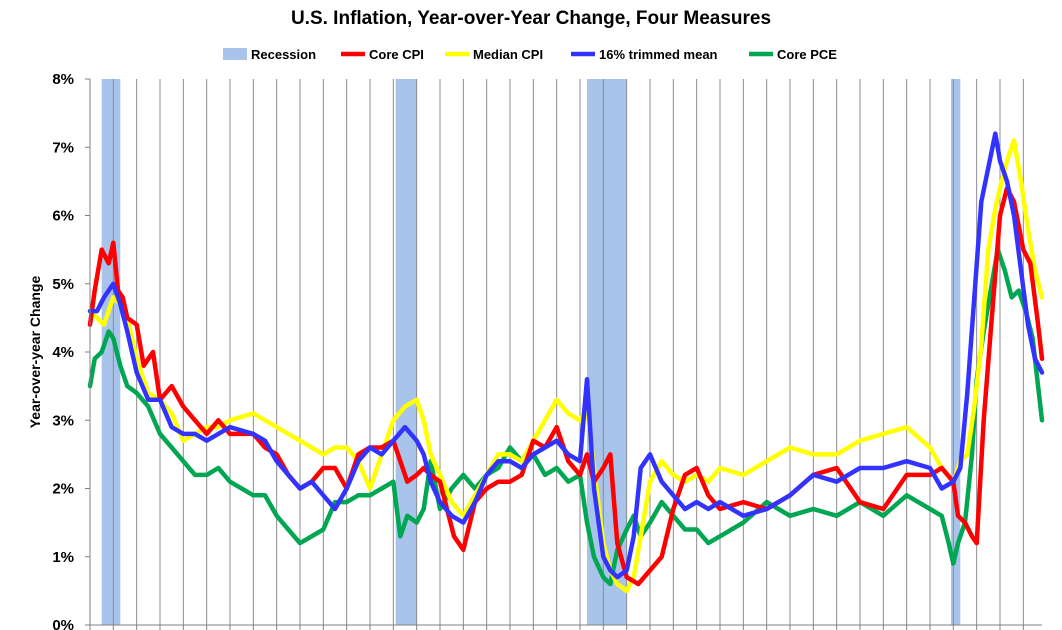  I want to click on legend-item: Core CPI, so click(382, 54).